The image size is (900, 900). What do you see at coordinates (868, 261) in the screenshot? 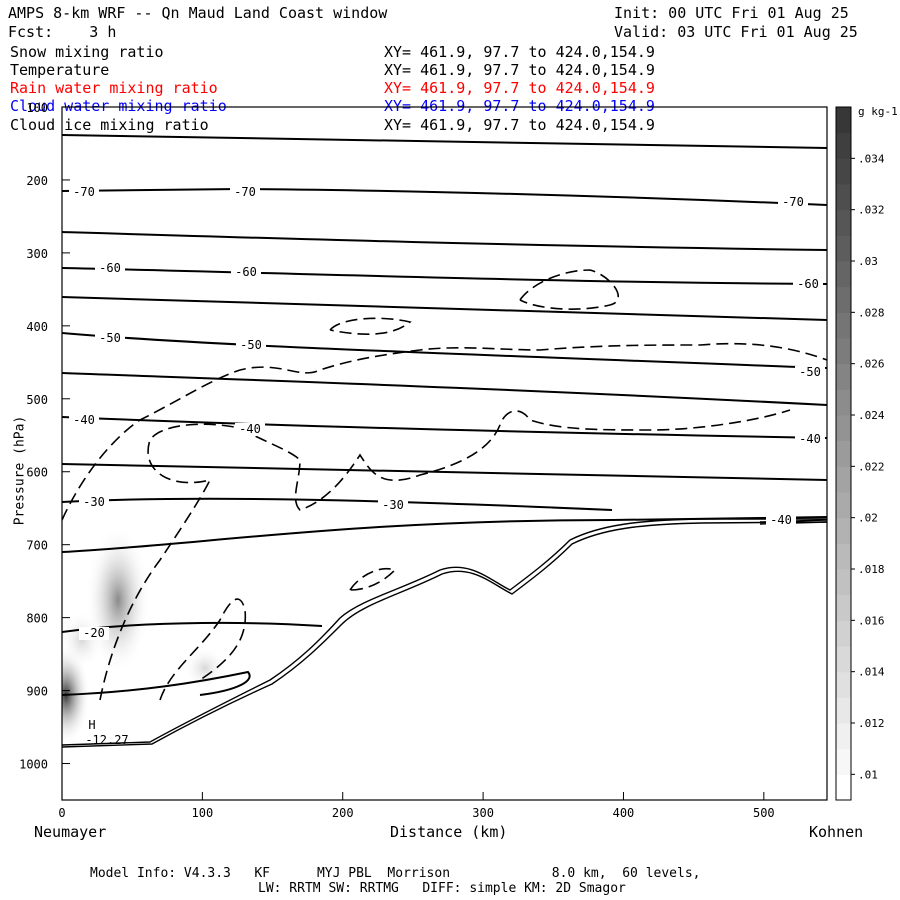
I see `colorbar-tick-label: .03` at bounding box center [868, 261].